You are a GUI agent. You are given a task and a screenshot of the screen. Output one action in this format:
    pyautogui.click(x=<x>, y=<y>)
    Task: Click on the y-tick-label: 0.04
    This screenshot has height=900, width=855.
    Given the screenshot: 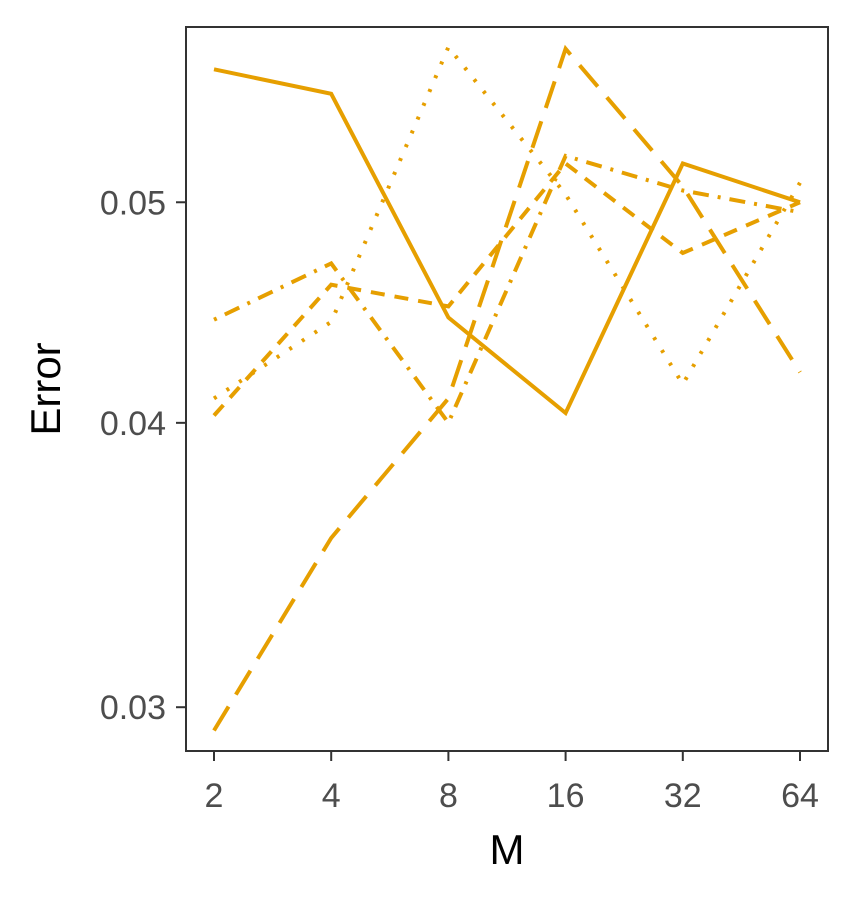 What is the action you would take?
    pyautogui.click(x=133, y=424)
    